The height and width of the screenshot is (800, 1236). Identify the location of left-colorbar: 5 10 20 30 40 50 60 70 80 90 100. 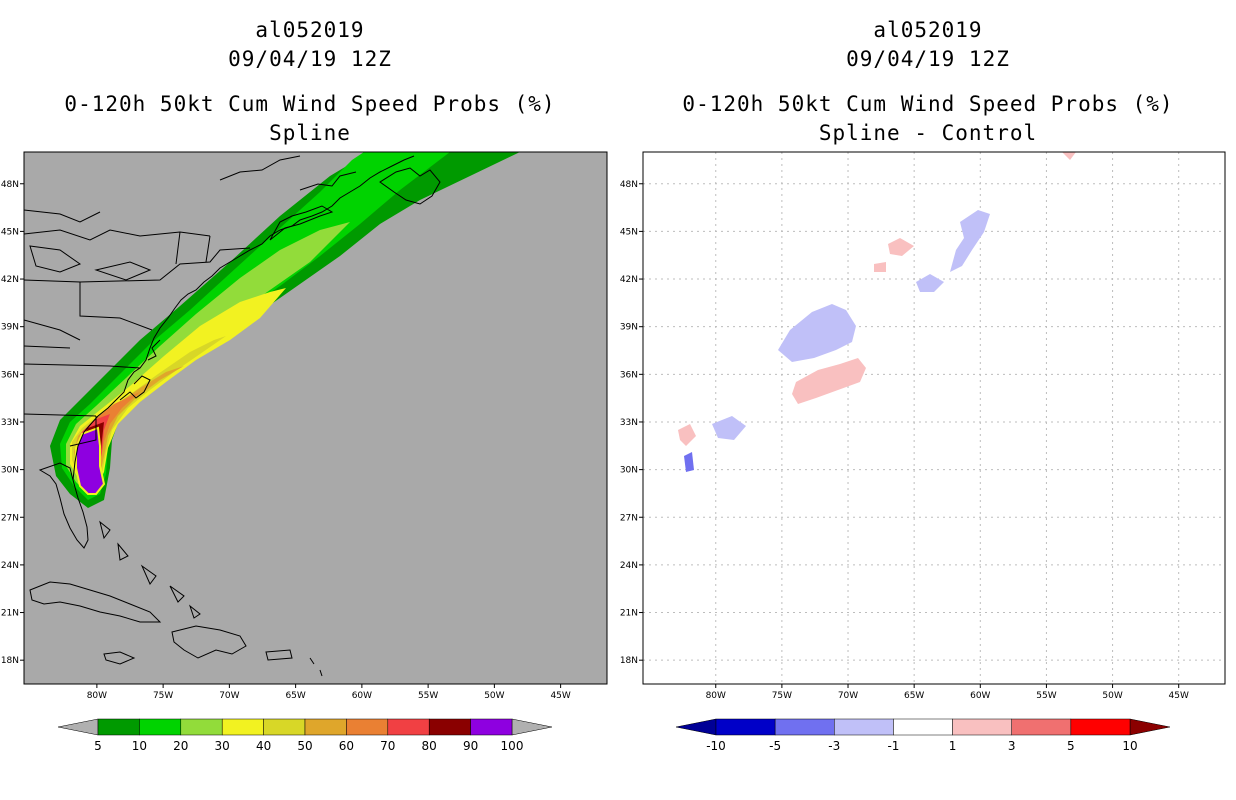
(305, 735).